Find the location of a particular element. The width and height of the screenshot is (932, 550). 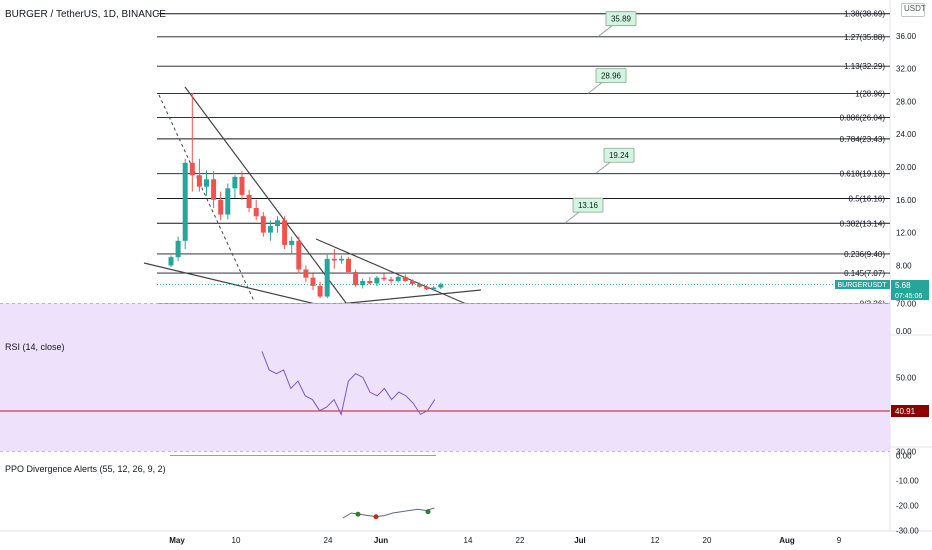

ppo-tick-label: -10.00 is located at coordinates (907, 481).